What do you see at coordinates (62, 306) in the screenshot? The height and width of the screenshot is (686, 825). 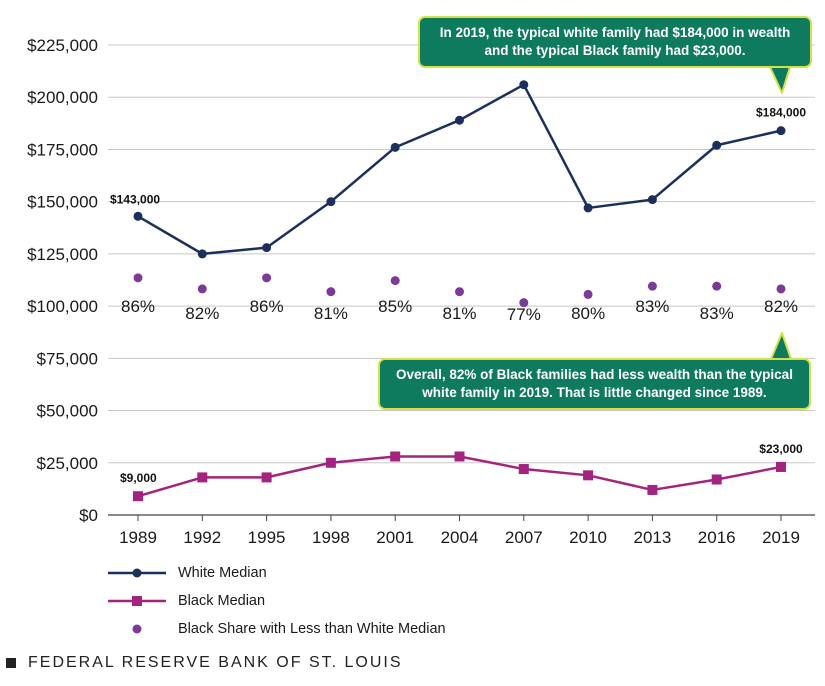 I see `y-tick-label: $100,000` at bounding box center [62, 306].